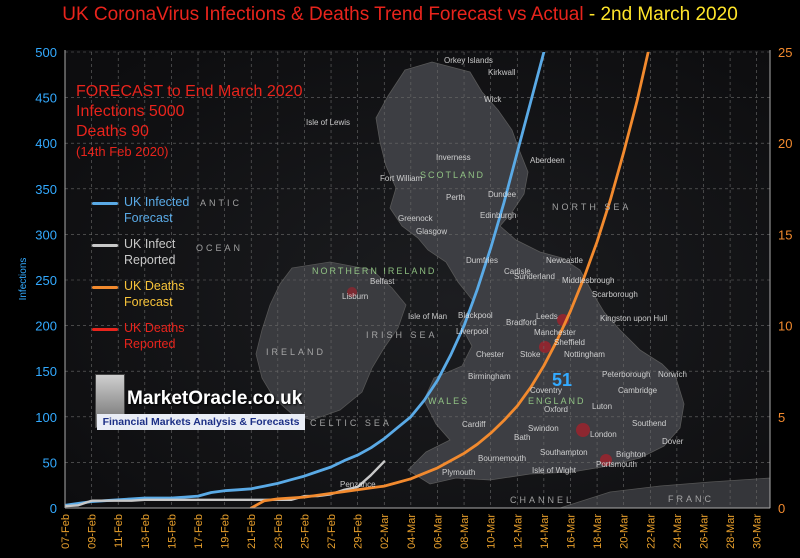 The image size is (800, 558). I want to click on x-tick-label-27-Feb: 27-Feb, so click(332, 531).